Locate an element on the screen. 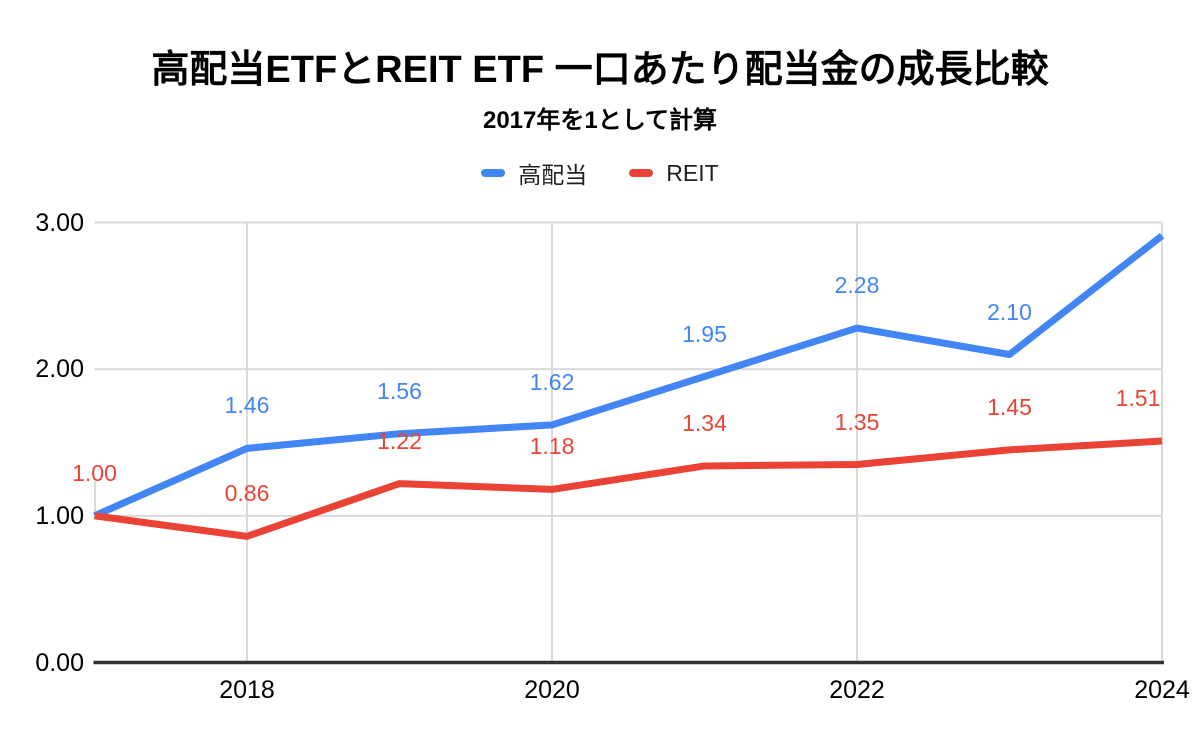  data-label-reit: 1.00 is located at coordinates (94, 472).